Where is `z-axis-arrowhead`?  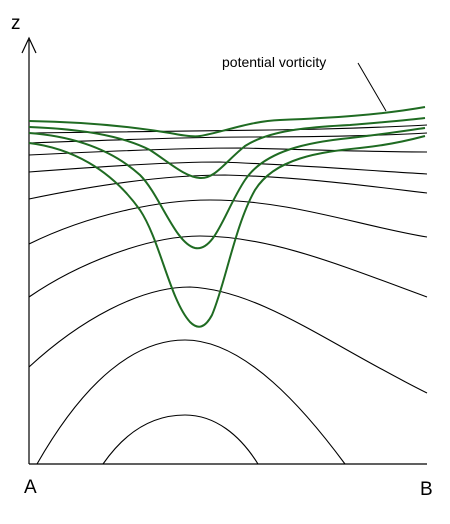 z-axis-arrowhead is located at coordinates (29, 45).